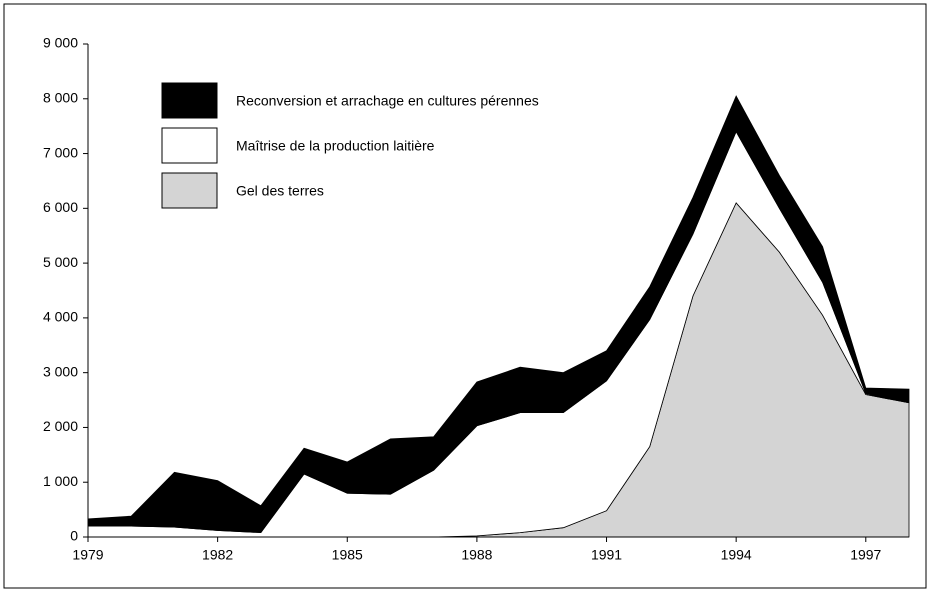 This screenshot has width=931, height=594. What do you see at coordinates (60, 371) in the screenshot?
I see `y-tick-label: 3 000` at bounding box center [60, 371].